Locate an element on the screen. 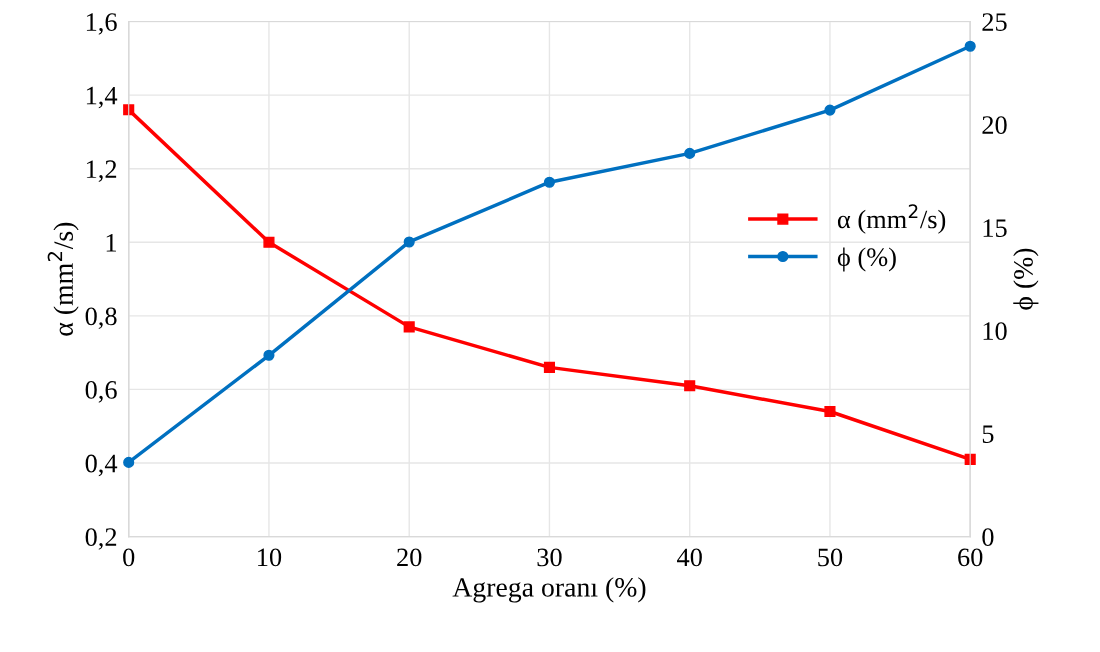 Image resolution: width=1100 pixels, height=652 pixels. y-tick-label: 1 is located at coordinates (111, 243).